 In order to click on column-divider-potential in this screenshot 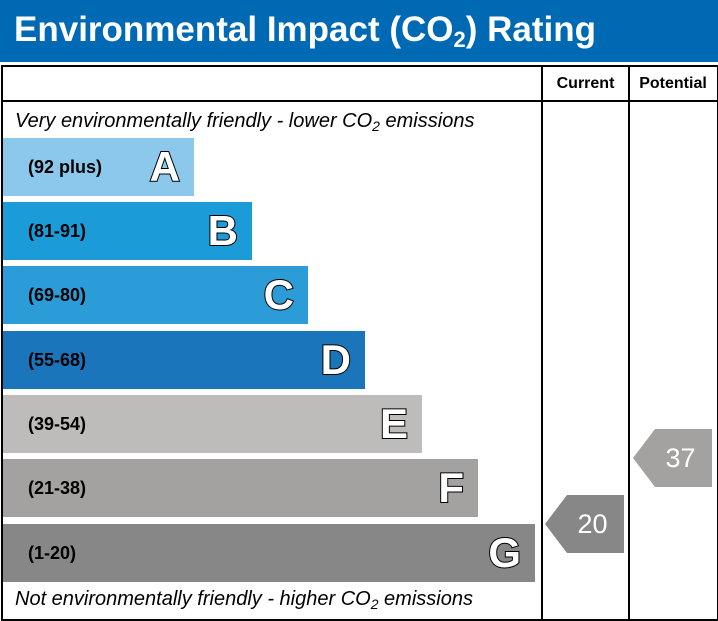, I will do `click(629, 342)`.